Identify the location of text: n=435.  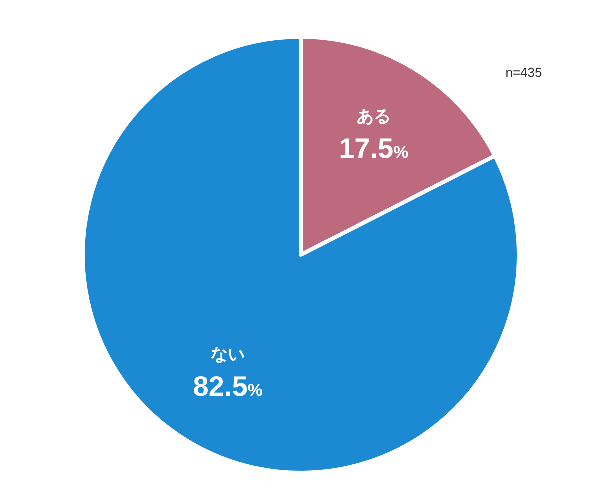
(524, 72).